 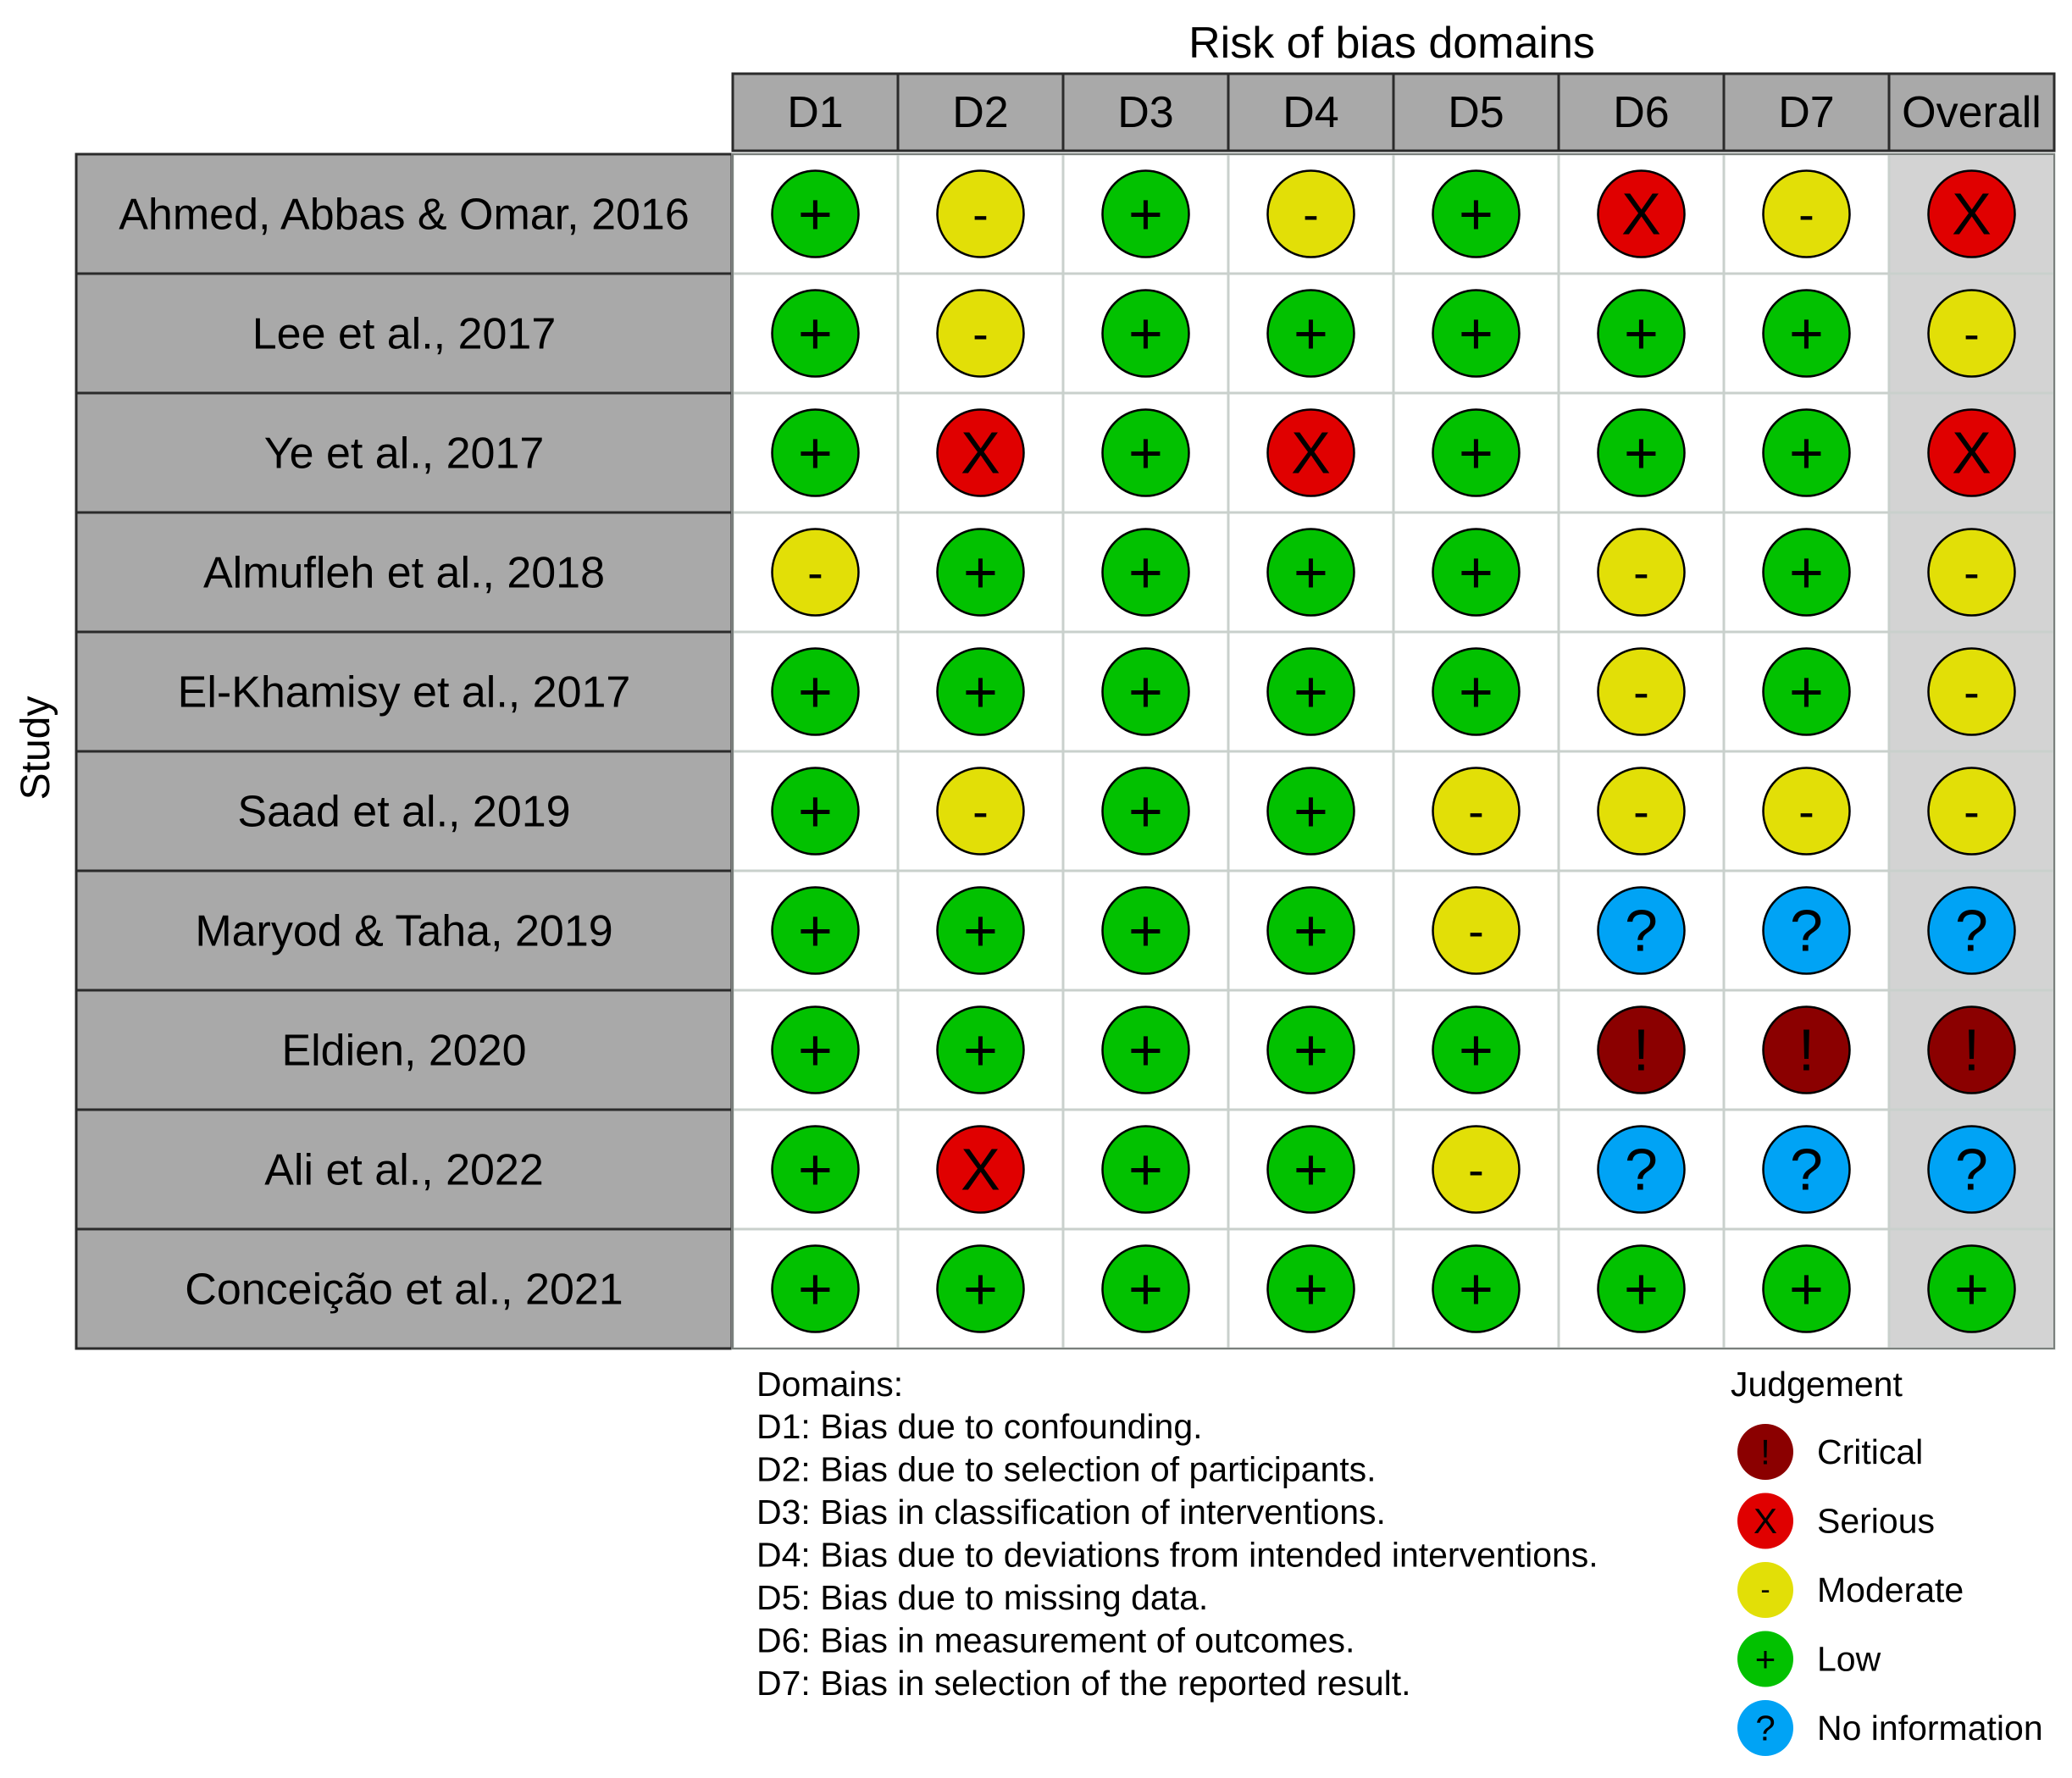 I want to click on judgement-point-critical, so click(x=1971, y=1049).